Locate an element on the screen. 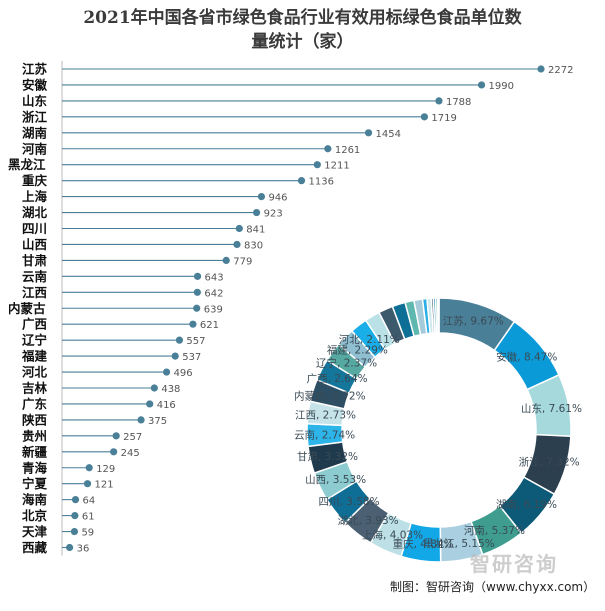 This screenshot has height=611, width=605. slice-label: 内蒙古, 2.72% is located at coordinates (330, 396).